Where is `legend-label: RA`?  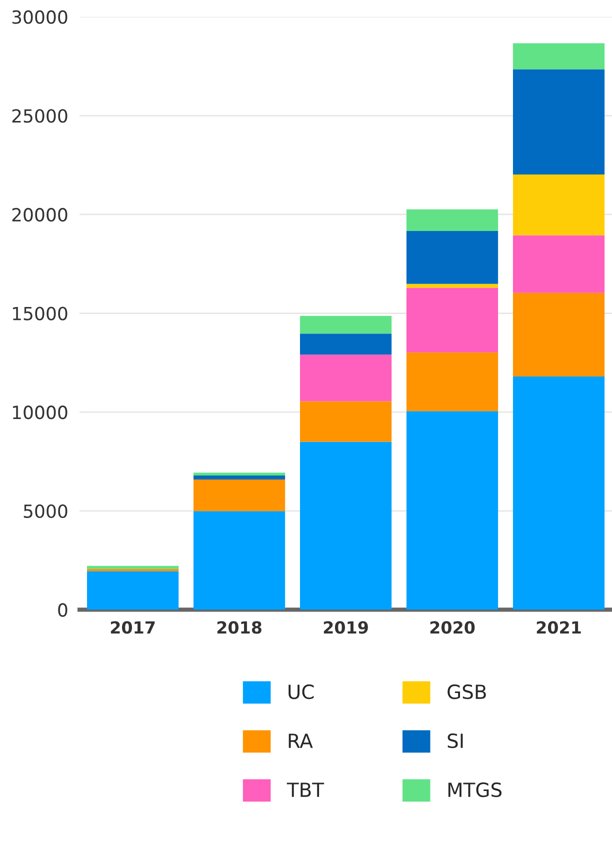 legend-label: RA is located at coordinates (300, 741).